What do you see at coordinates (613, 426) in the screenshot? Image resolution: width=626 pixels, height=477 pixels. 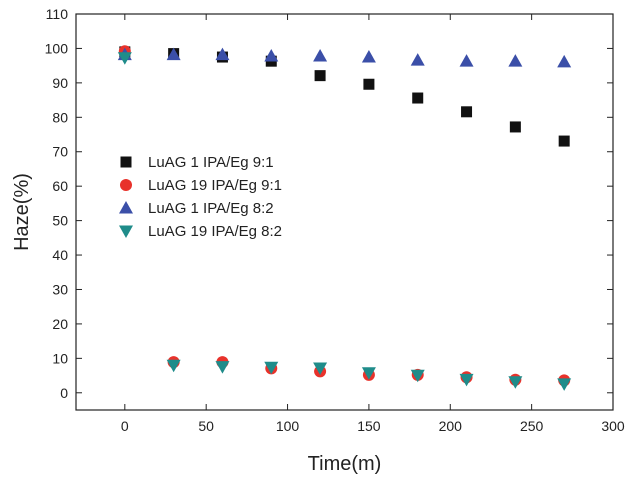 I see `x-tick-label: 300` at bounding box center [613, 426].